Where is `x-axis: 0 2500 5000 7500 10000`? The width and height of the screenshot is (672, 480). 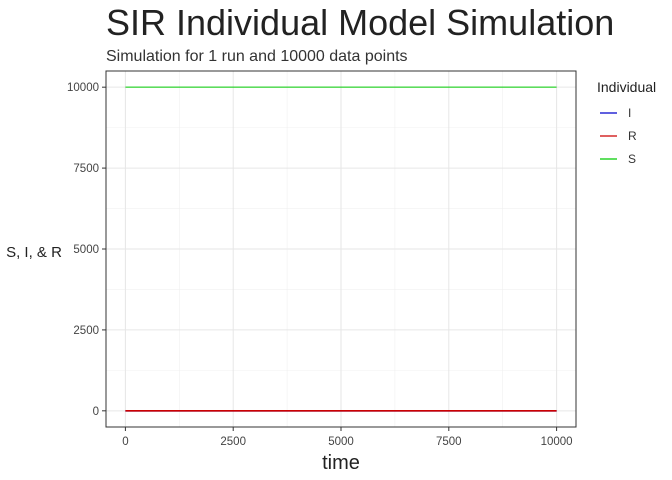
x-axis: 0 2500 5000 7500 10000 is located at coordinates (347, 437).